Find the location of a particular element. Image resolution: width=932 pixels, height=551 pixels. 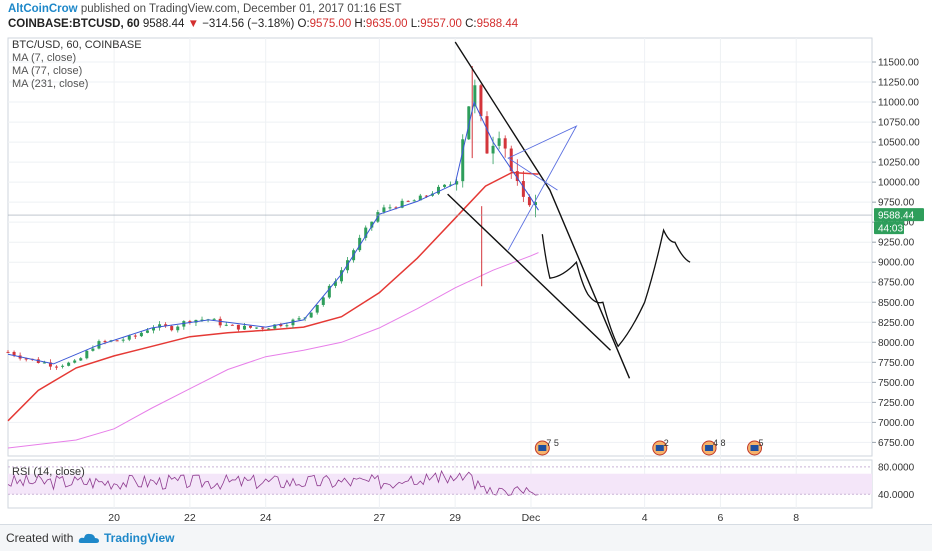

event-flag-icon: 5 is located at coordinates (755, 447).